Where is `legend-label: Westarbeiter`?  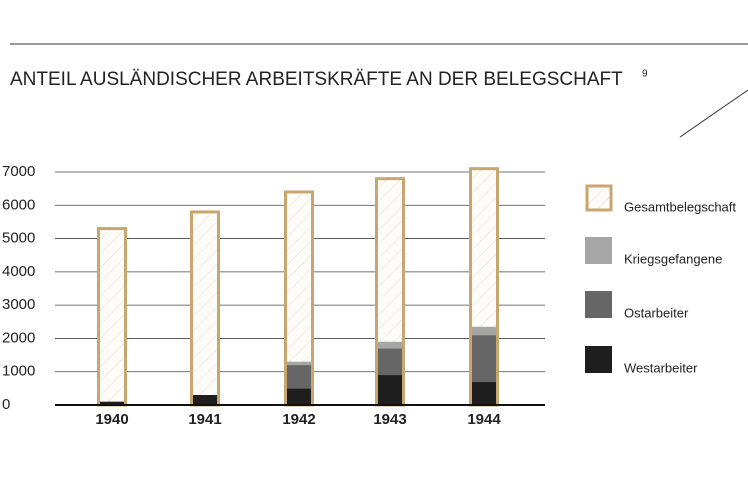 legend-label: Westarbeiter is located at coordinates (661, 367).